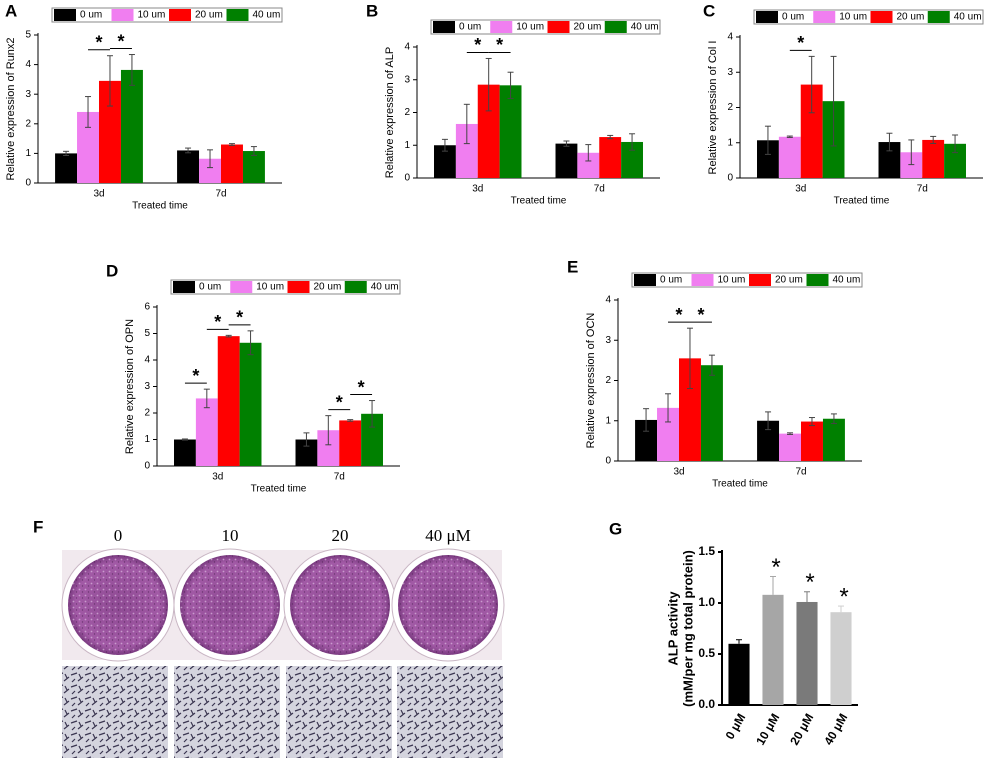  Describe the element at coordinates (230, 535) in the screenshot. I see `well-label: 10` at that location.